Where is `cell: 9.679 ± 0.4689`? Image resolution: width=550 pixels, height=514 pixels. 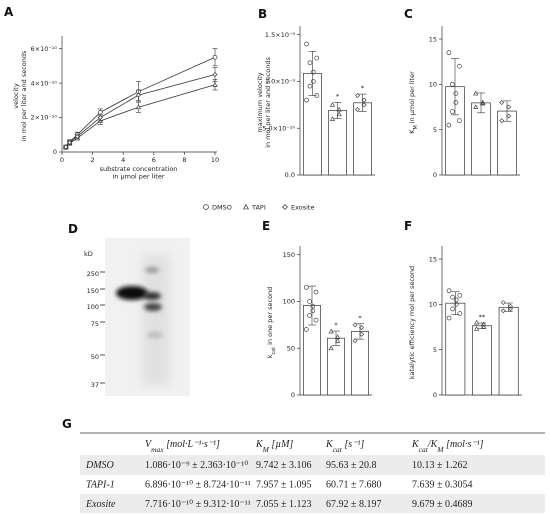
cell: 9.679 ± 0.4689 is located at coordinates (442, 504).